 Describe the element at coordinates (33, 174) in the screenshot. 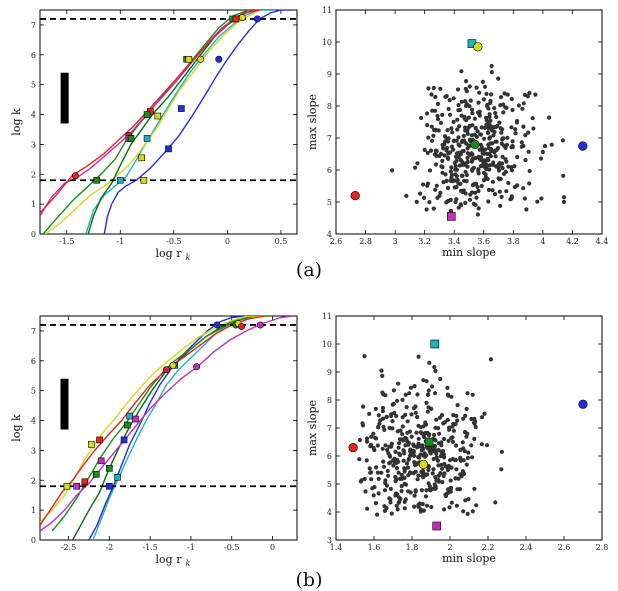

I see `y-tick-label: 2` at that location.